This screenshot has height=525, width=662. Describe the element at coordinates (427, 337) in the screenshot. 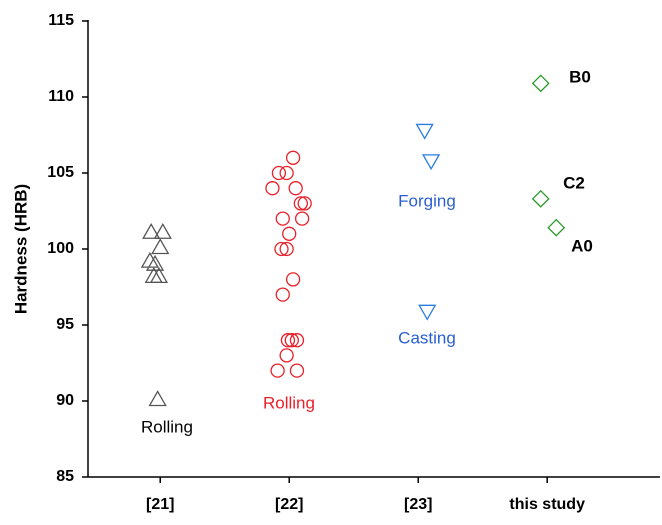

I see `annotation: Casting` at that location.